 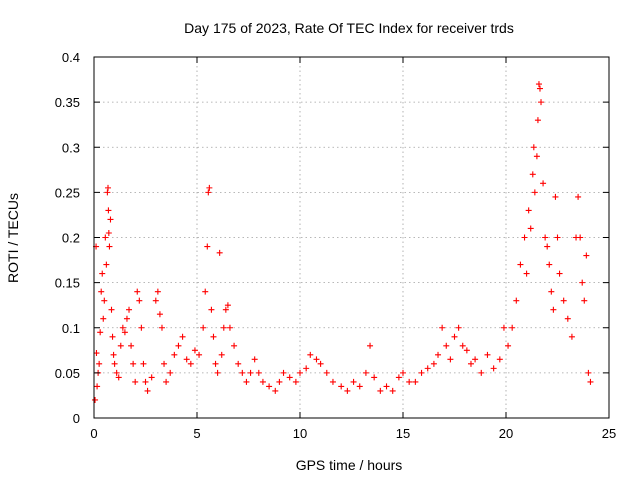 What do you see at coordinates (71, 328) in the screenshot?
I see `y-tick-label: 0.1` at bounding box center [71, 328].